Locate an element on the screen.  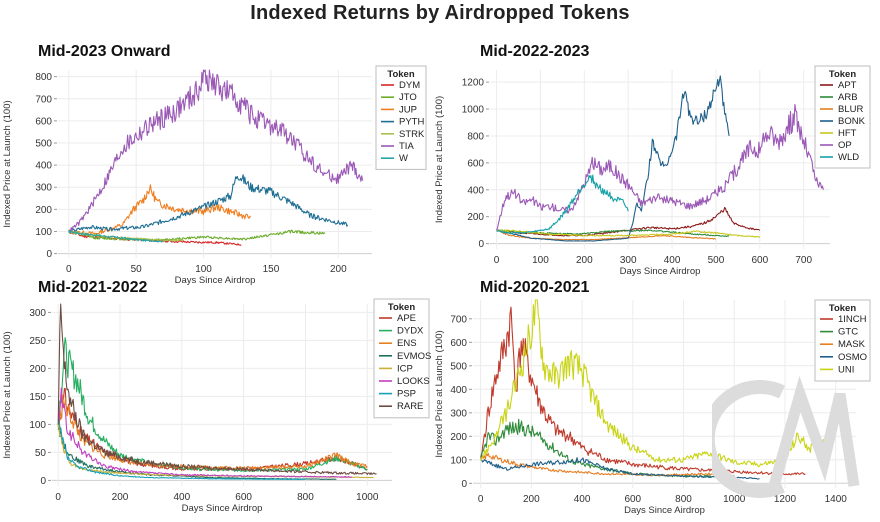
legend-entry: W is located at coordinates (403, 158).